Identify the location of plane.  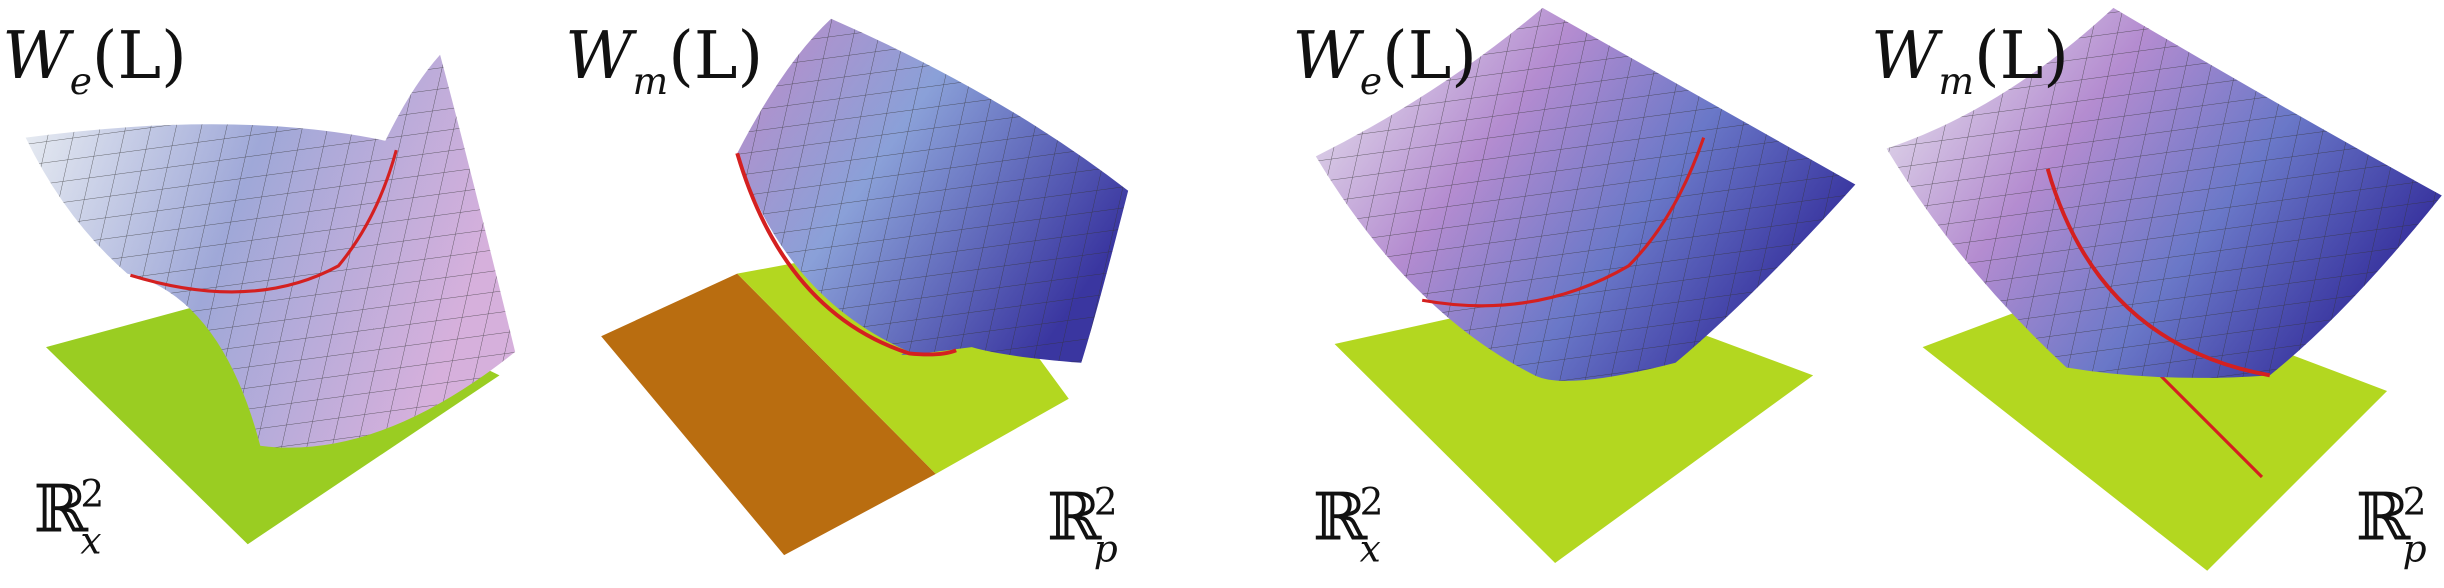
(1574, 426).